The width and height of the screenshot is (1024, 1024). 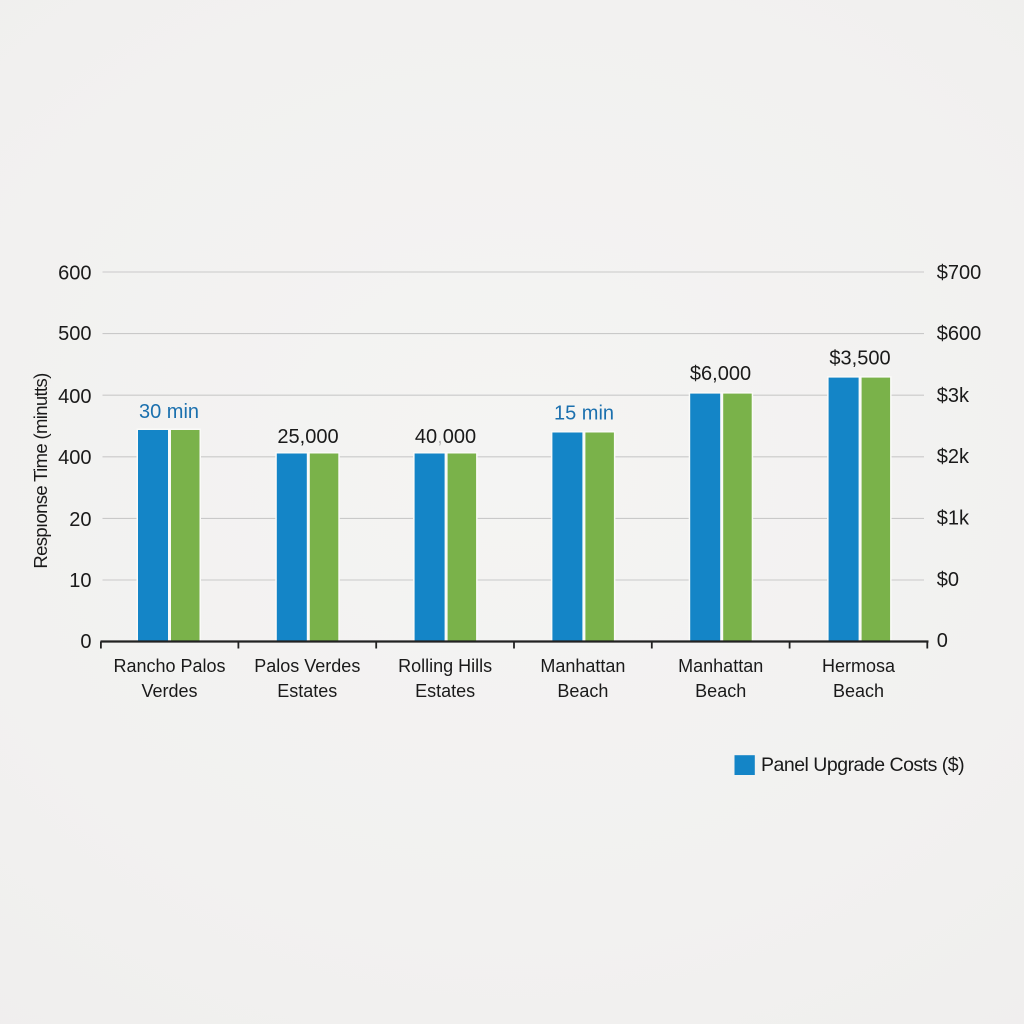 I want to click on svg-text: Respıonse Time (minutts), so click(x=40, y=471).